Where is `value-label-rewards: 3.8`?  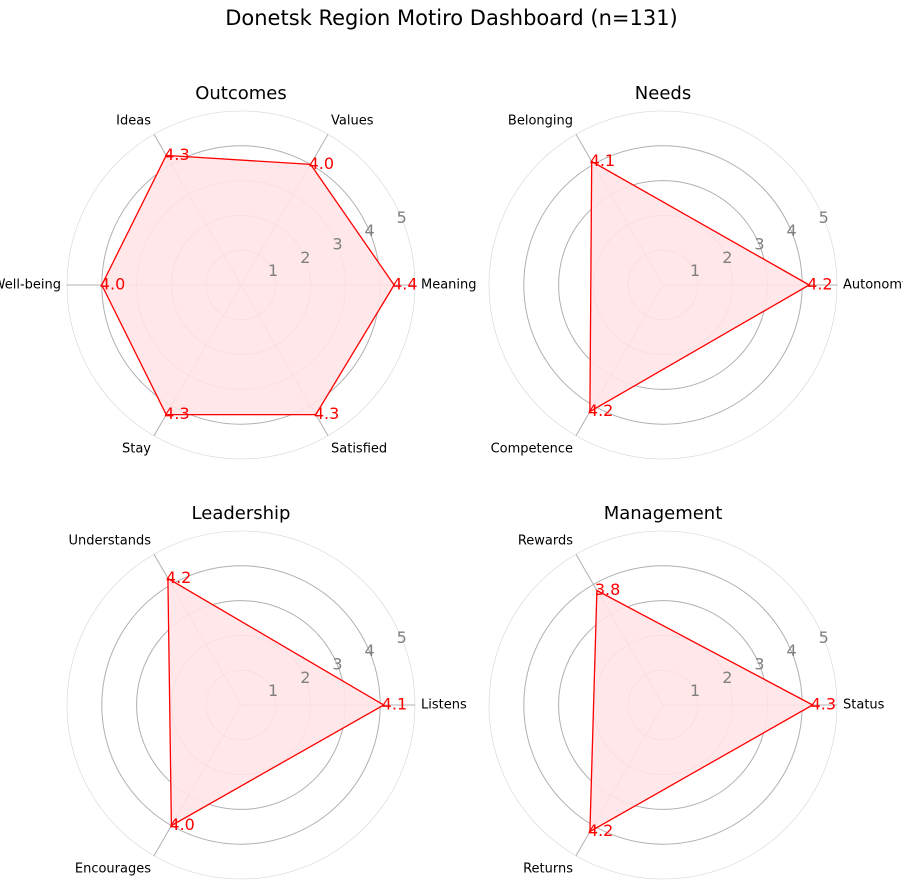 value-label-rewards: 3.8 is located at coordinates (607, 589).